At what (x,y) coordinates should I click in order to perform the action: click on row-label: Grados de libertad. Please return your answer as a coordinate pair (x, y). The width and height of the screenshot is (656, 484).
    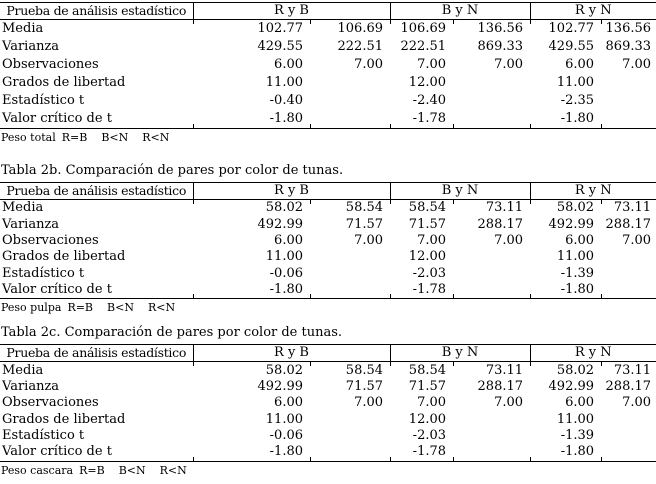
    Looking at the image, I should click on (64, 419).